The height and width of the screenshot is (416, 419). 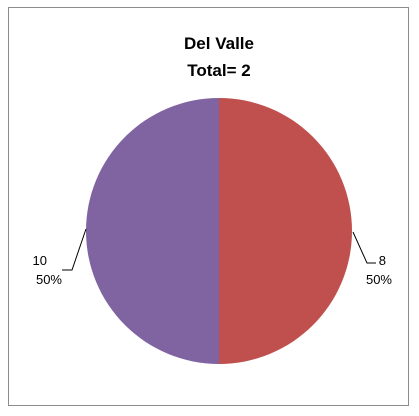 I want to click on slice-label-category-8: 8, so click(x=382, y=260).